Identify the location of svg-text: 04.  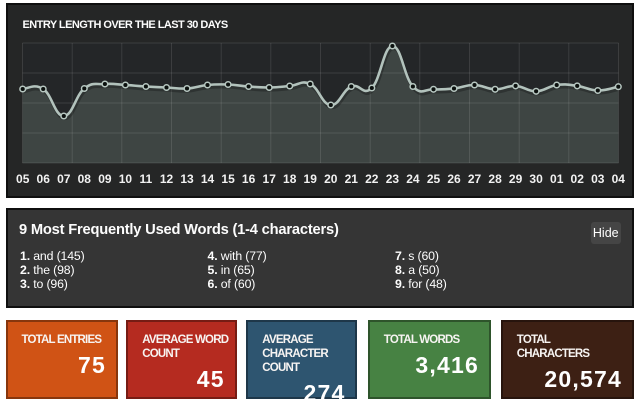
(619, 179).